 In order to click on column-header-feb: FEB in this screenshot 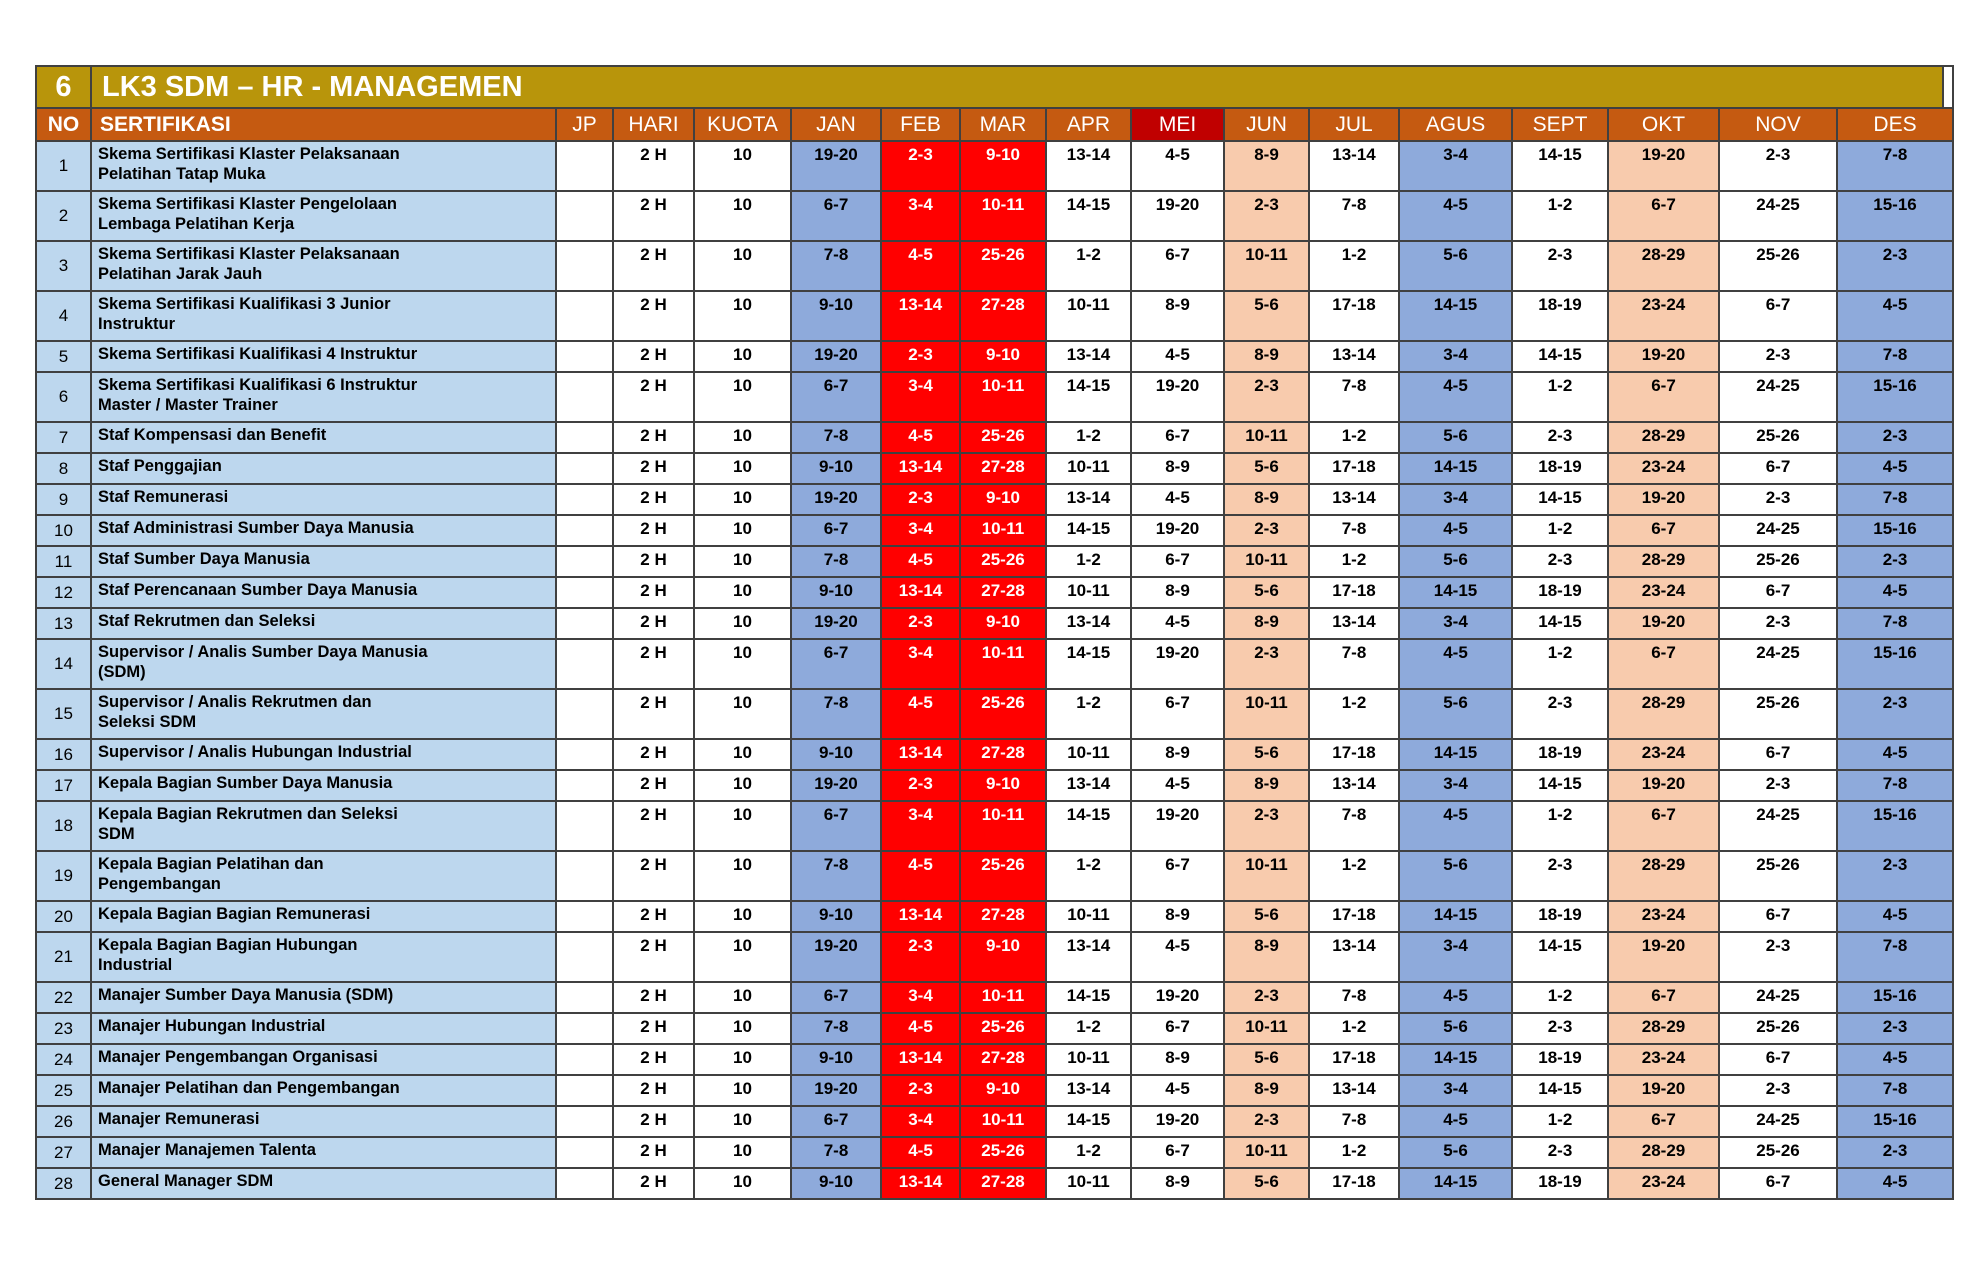, I will do `click(920, 124)`.